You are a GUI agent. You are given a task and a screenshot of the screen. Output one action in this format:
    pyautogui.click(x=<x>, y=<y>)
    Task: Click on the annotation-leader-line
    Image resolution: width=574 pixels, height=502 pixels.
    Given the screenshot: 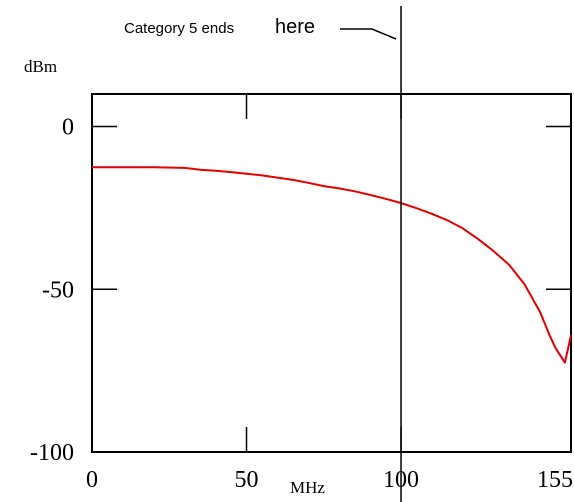 What is the action you would take?
    pyautogui.click(x=368, y=34)
    